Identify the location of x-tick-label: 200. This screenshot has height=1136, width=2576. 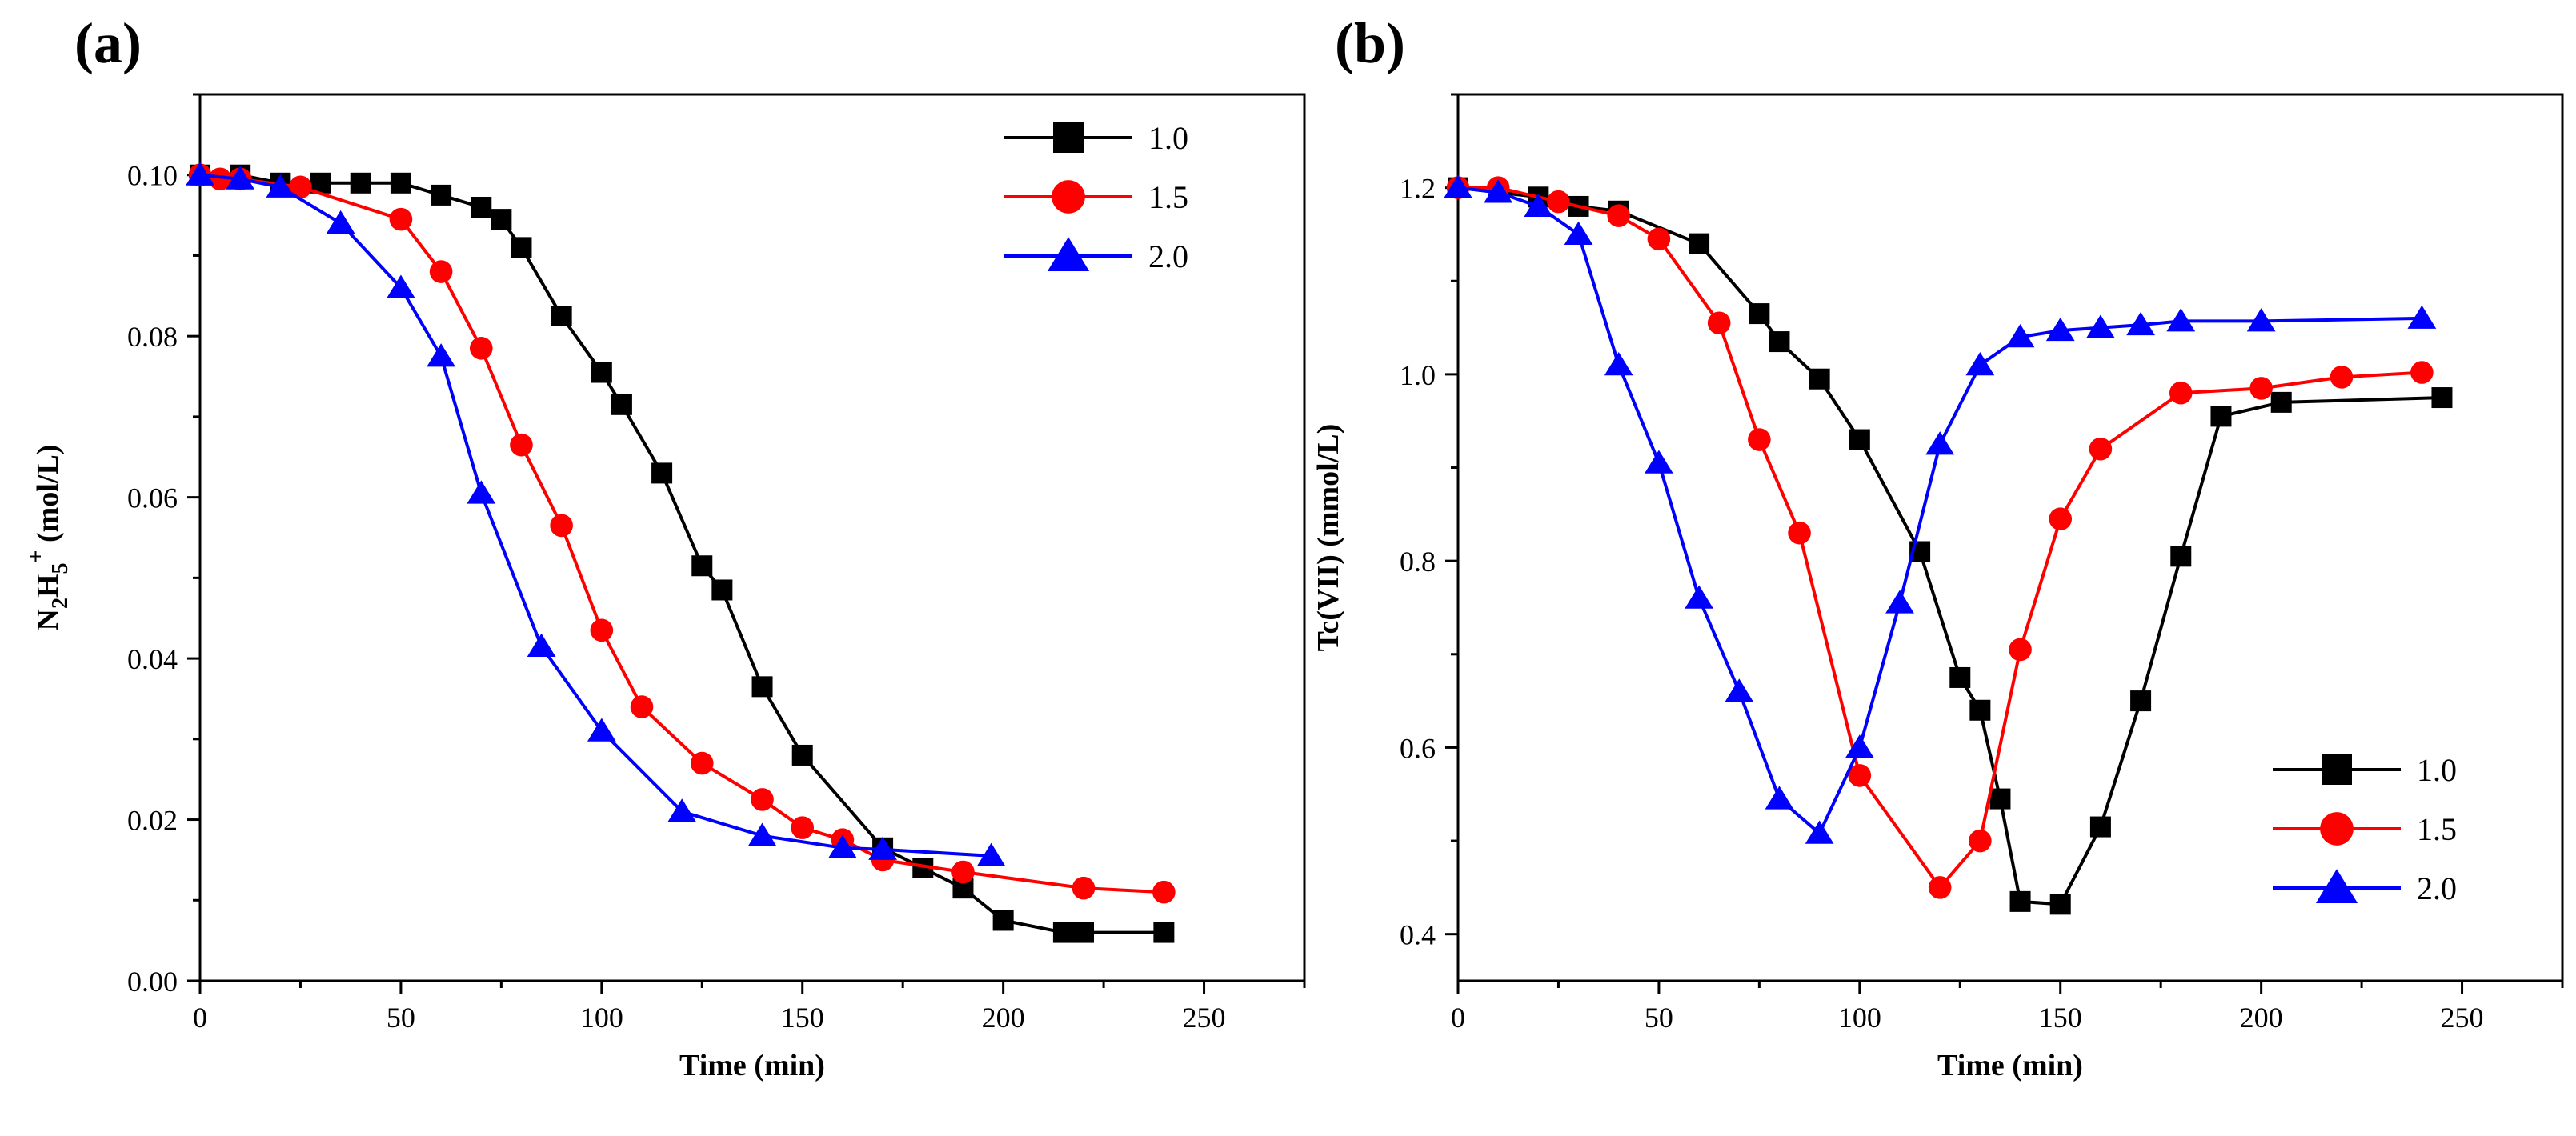
(2261, 1018).